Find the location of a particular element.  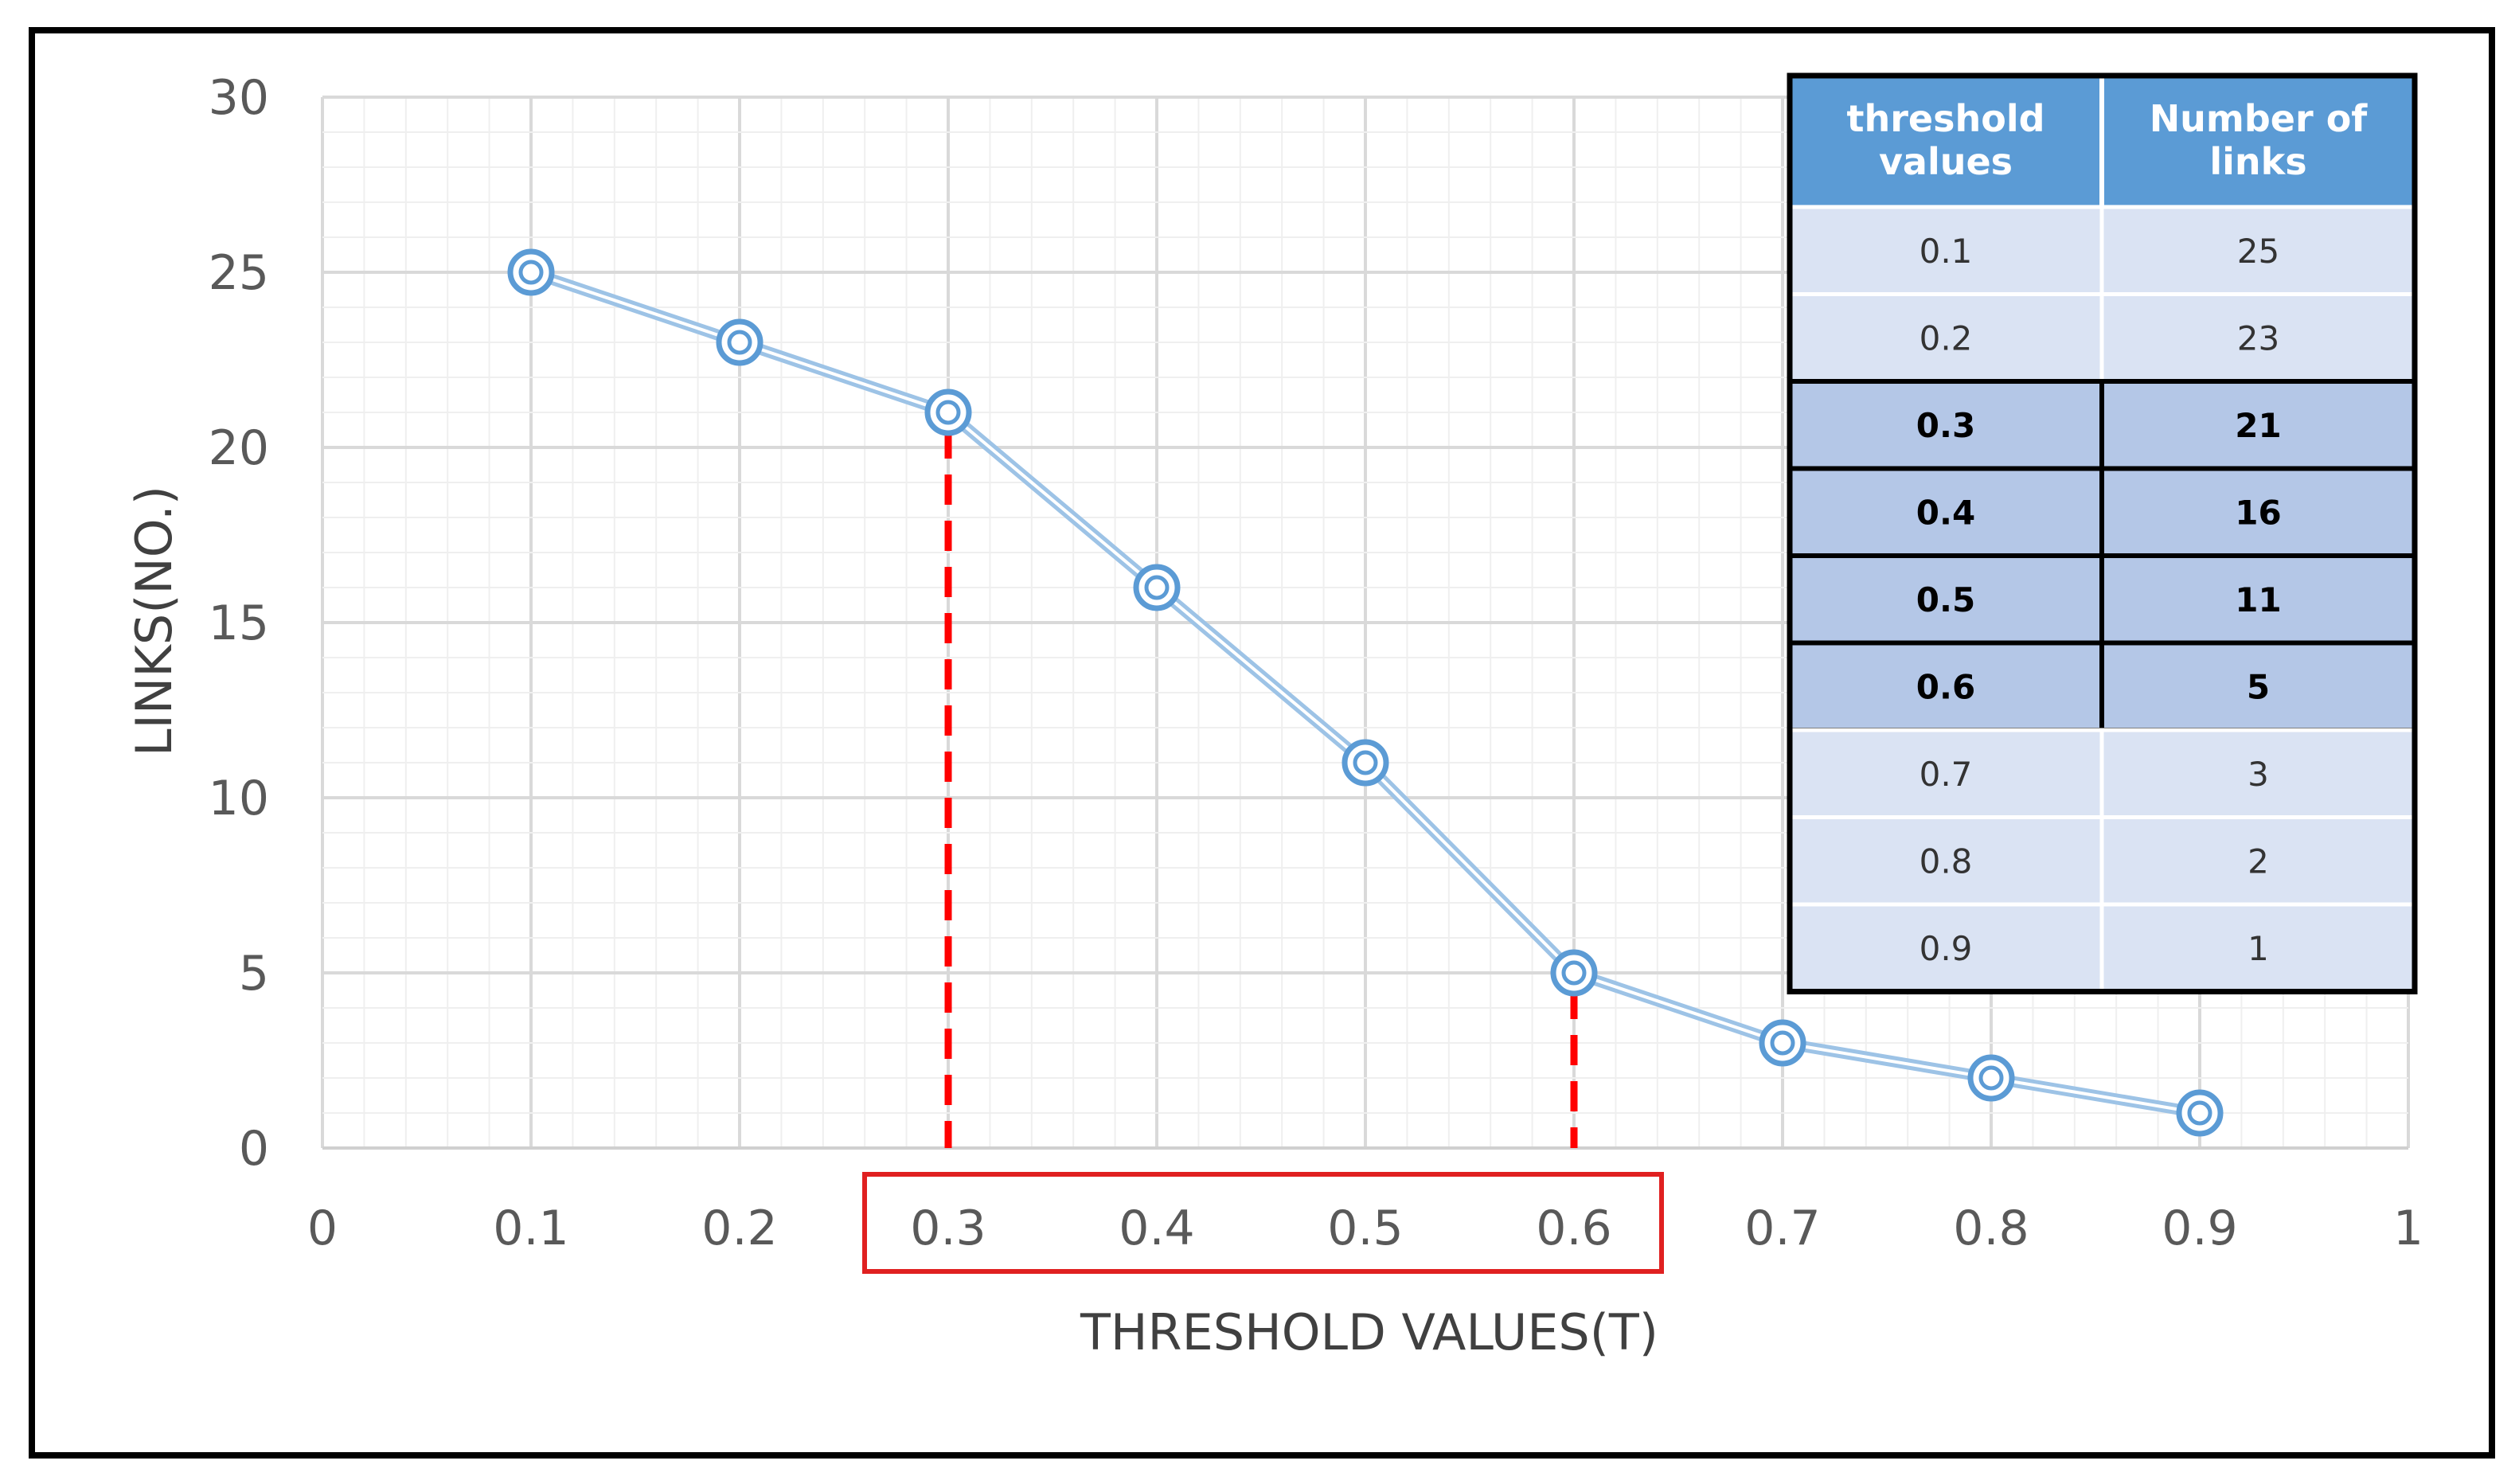

table-cell: 21 is located at coordinates (2258, 425).